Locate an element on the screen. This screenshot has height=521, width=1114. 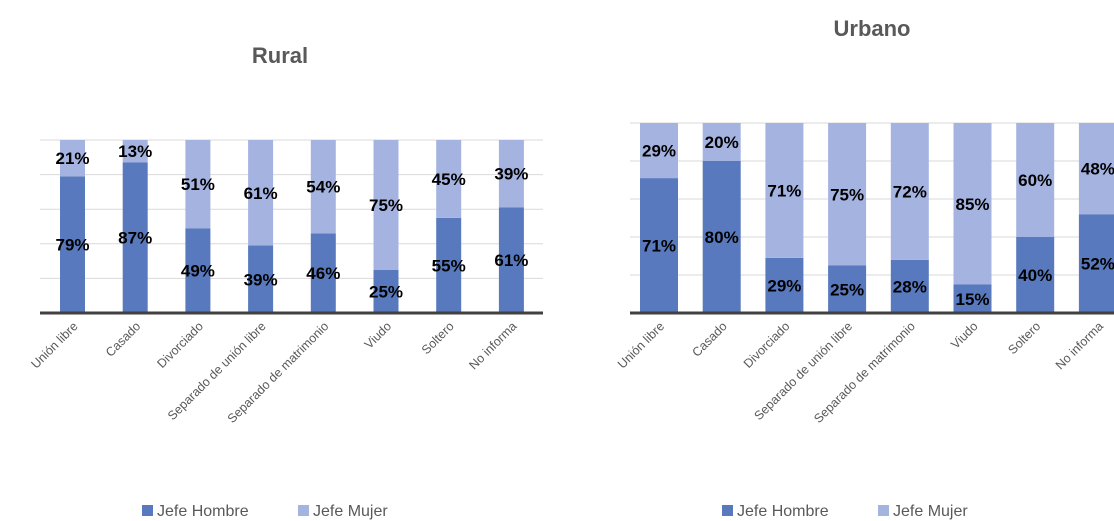
data-label-jefe-mujer: 45% is located at coordinates (449, 179).